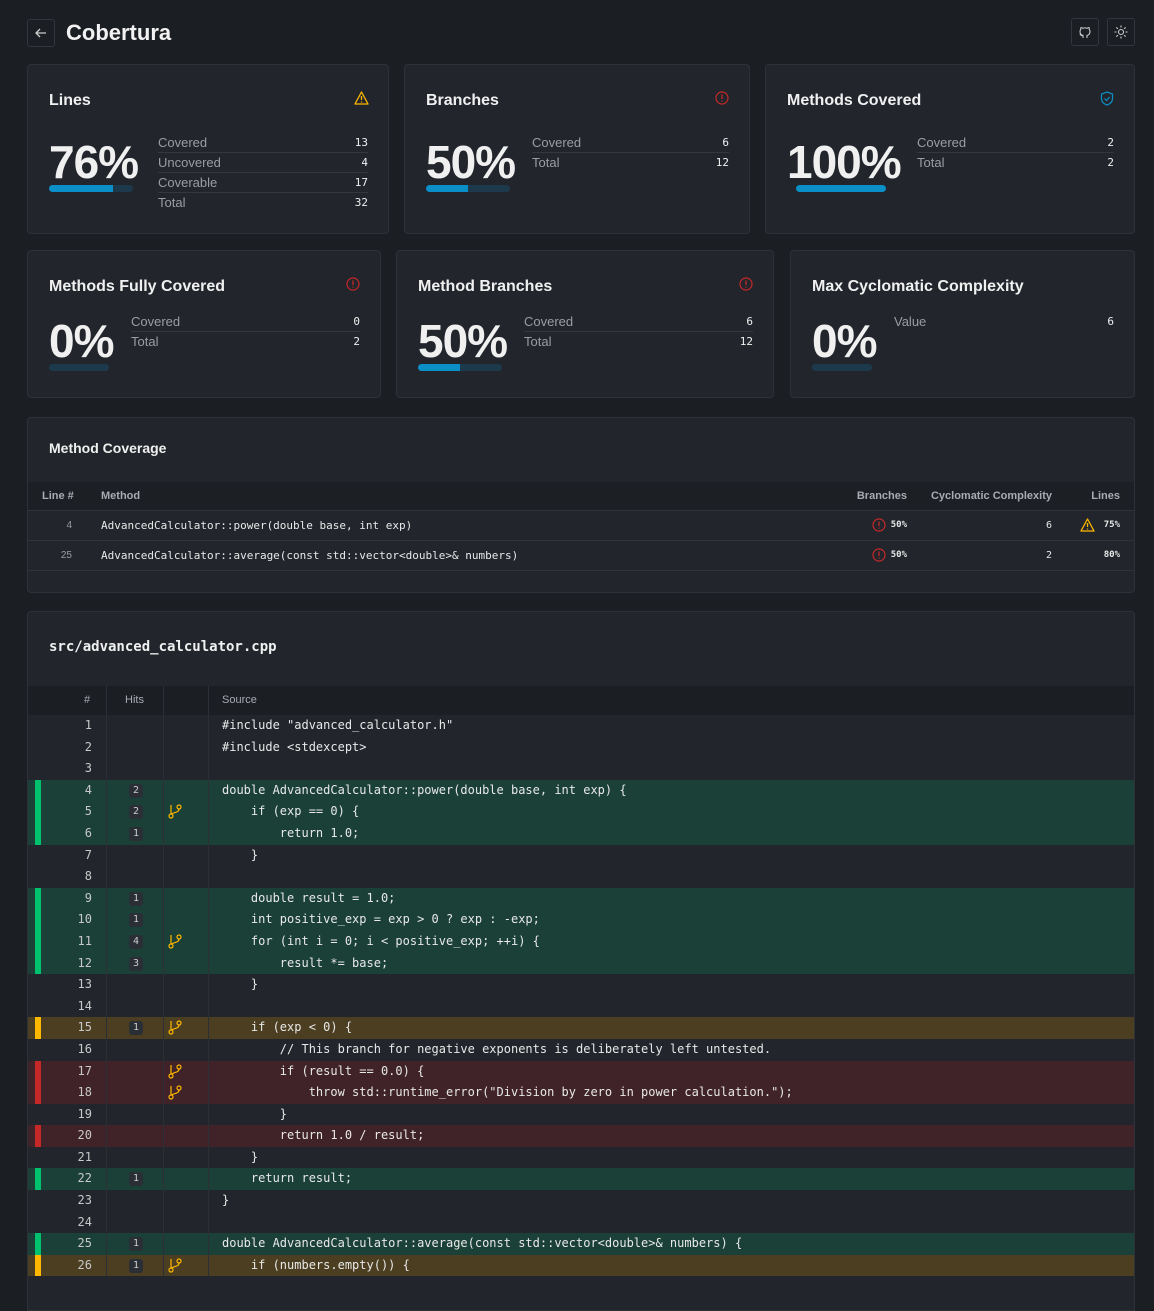  I want to click on card-stats: Covered 6 Total 12, so click(638, 332).